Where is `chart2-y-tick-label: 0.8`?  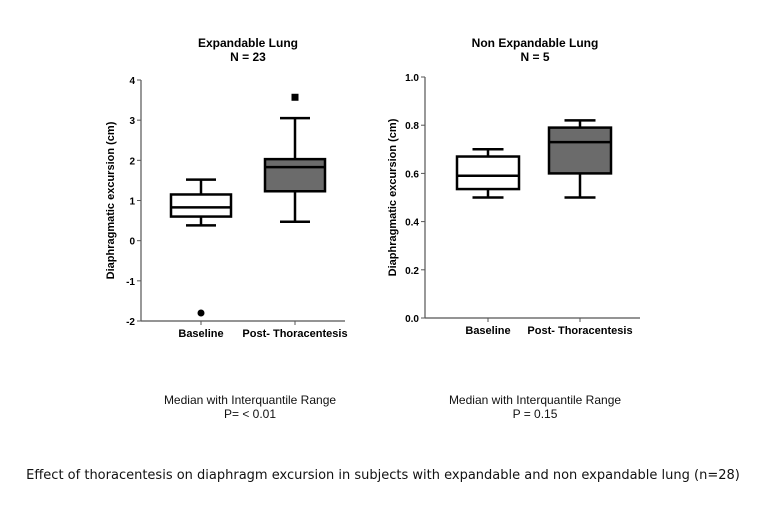
chart2-y-tick-label: 0.8 is located at coordinates (412, 126).